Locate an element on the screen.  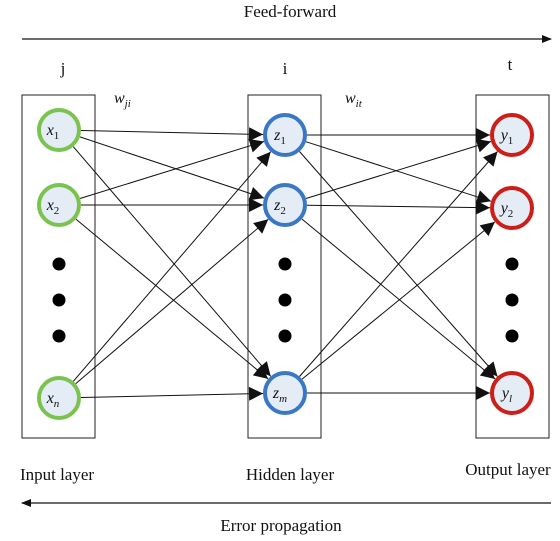
input-node-2-ring is located at coordinates (59, 205).